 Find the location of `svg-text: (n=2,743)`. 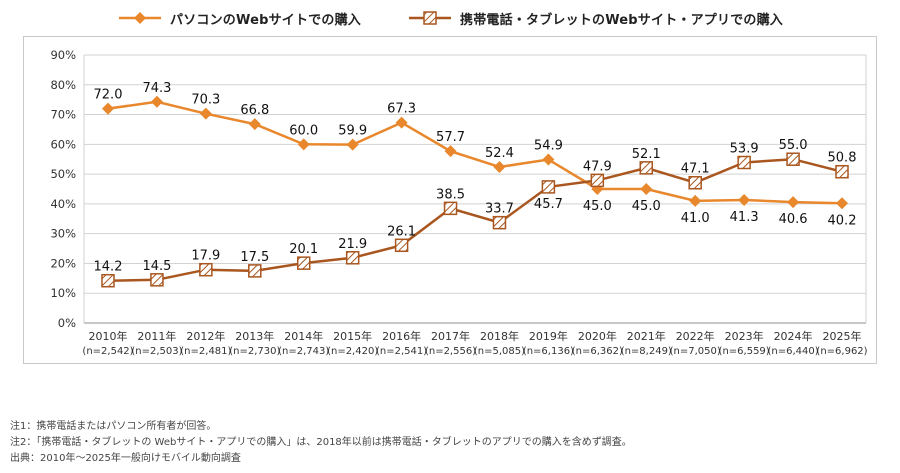

svg-text: (n=2,743) is located at coordinates (303, 351).